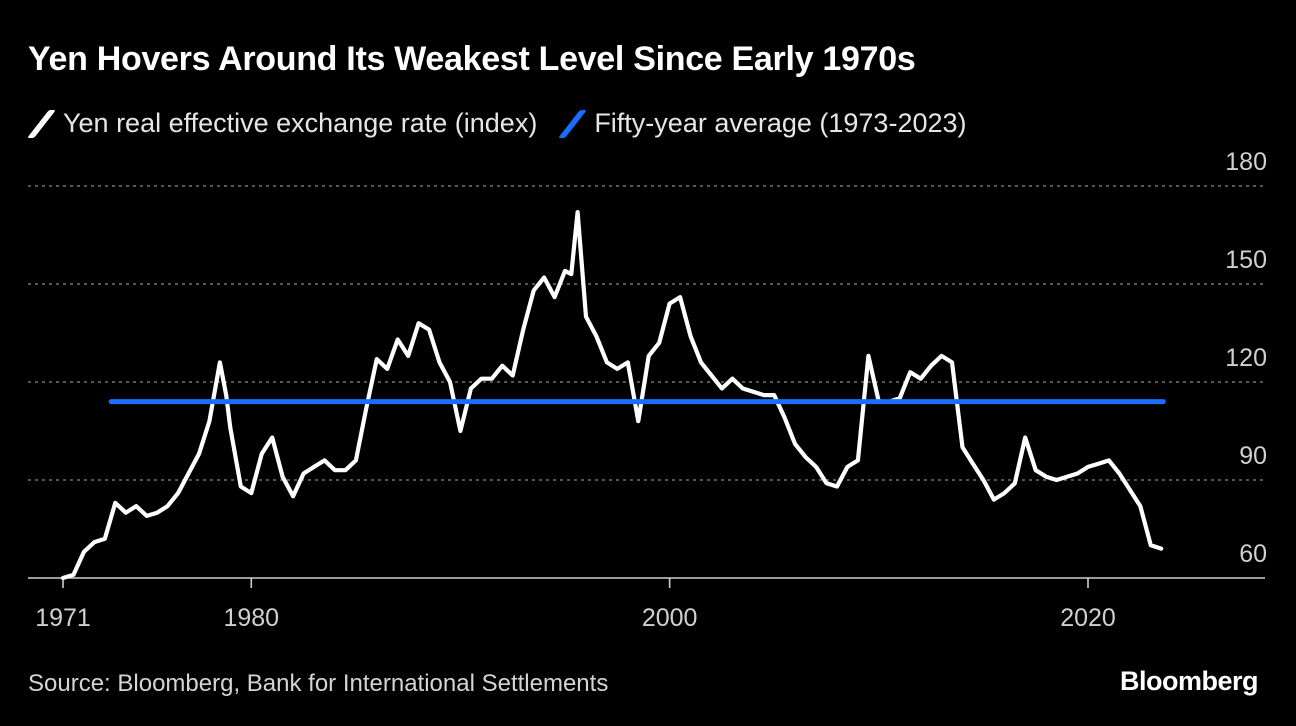 This screenshot has width=1296, height=726. Describe the element at coordinates (670, 618) in the screenshot. I see `x-tick-label: 2000` at that location.